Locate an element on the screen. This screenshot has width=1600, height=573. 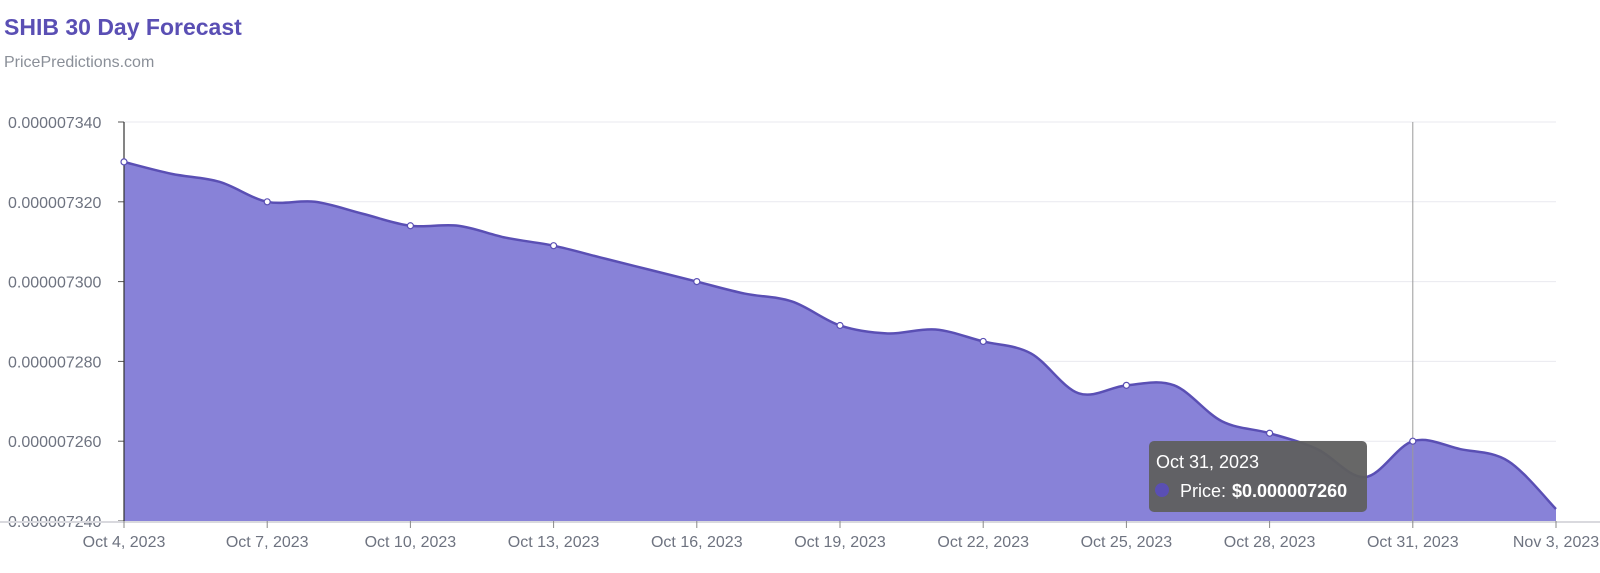
tooltip-value: $0.000007260 is located at coordinates (1289, 491).